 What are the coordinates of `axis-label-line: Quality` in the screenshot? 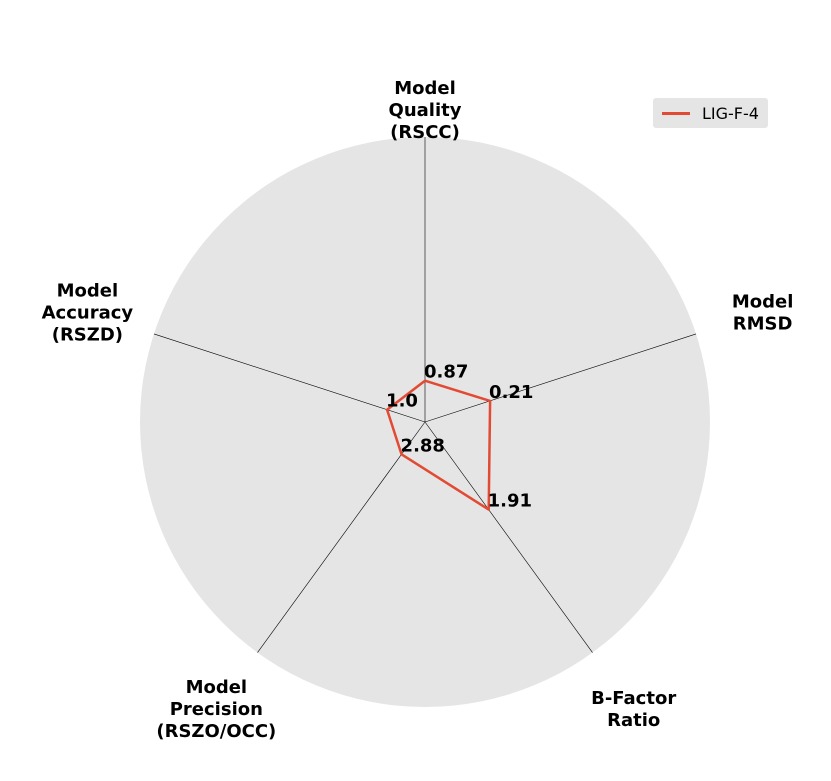 It's located at (425, 110).